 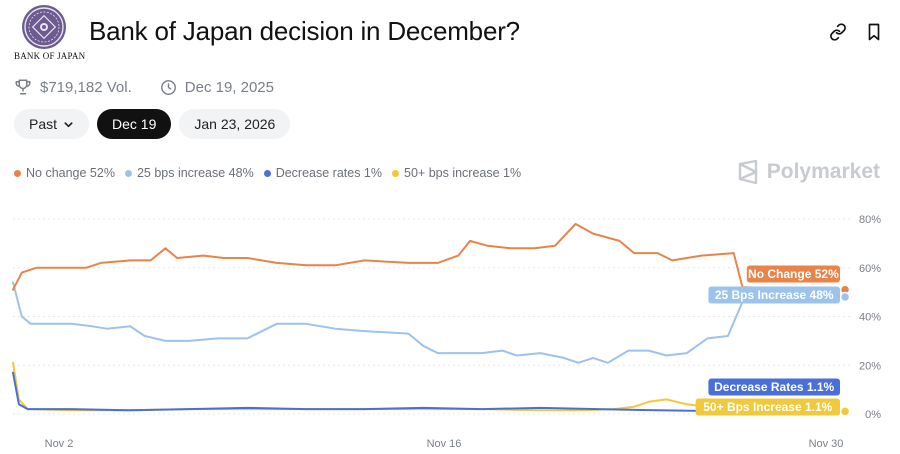 I want to click on y-tick-label: 20%, so click(x=870, y=366).